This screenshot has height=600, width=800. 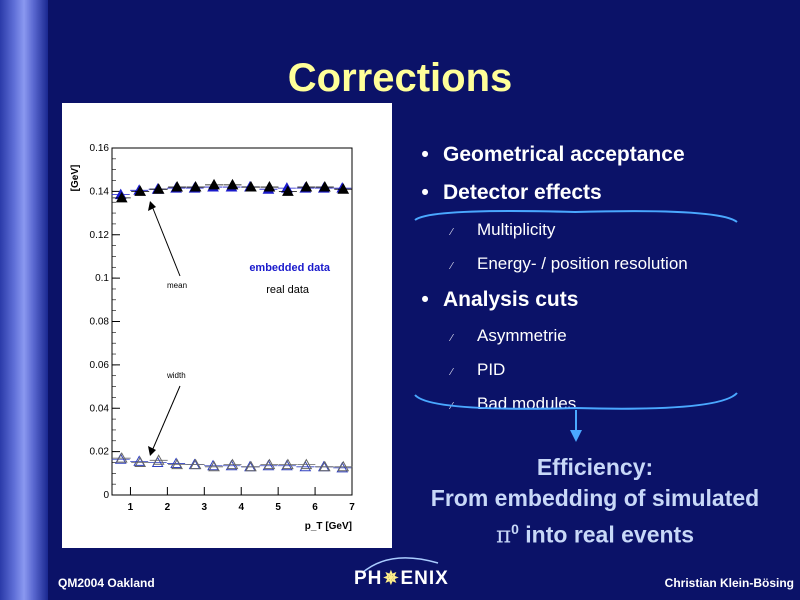 I want to click on y-tick-label: 0.12, so click(x=100, y=235).